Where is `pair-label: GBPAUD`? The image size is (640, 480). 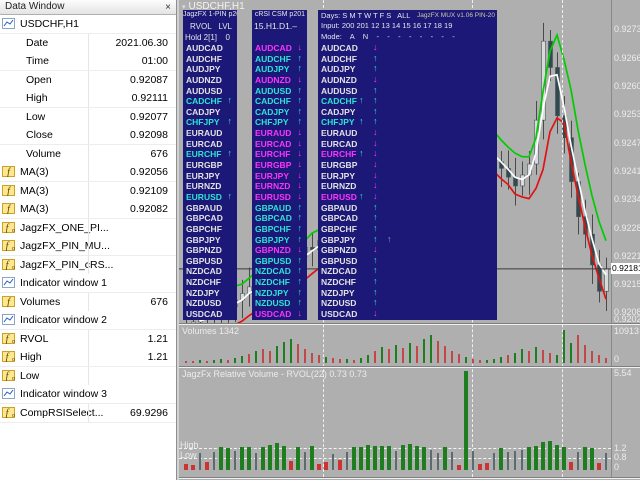
pair-label: GBPAUD is located at coordinates (273, 207).